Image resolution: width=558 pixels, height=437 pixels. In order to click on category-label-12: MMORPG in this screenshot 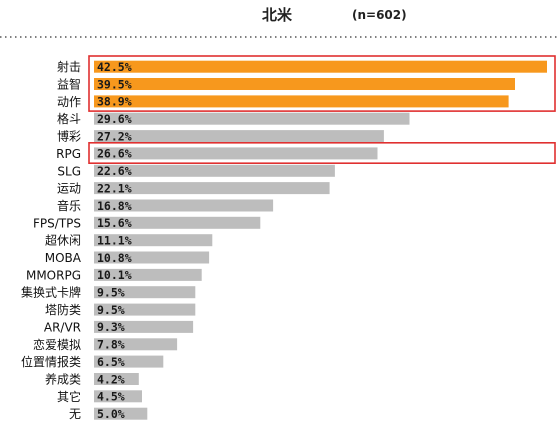, I will do `click(53, 275)`.